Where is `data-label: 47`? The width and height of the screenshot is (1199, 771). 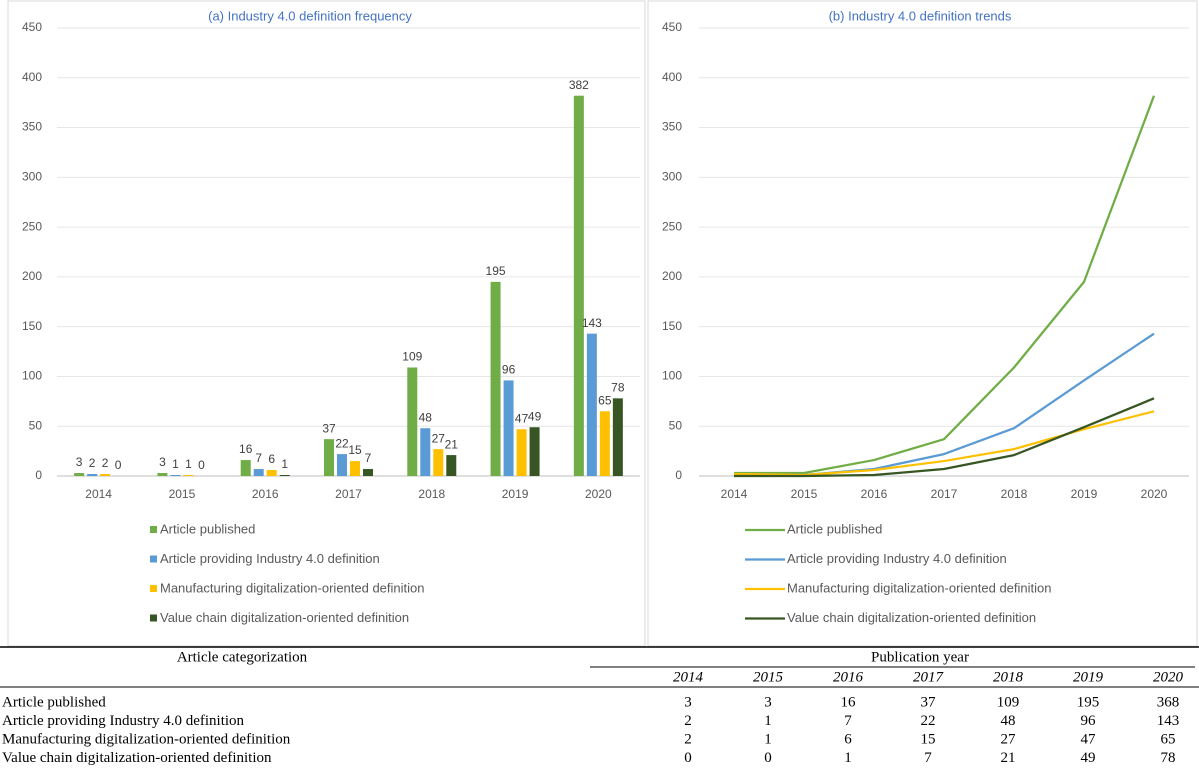
data-label: 47 is located at coordinates (522, 418).